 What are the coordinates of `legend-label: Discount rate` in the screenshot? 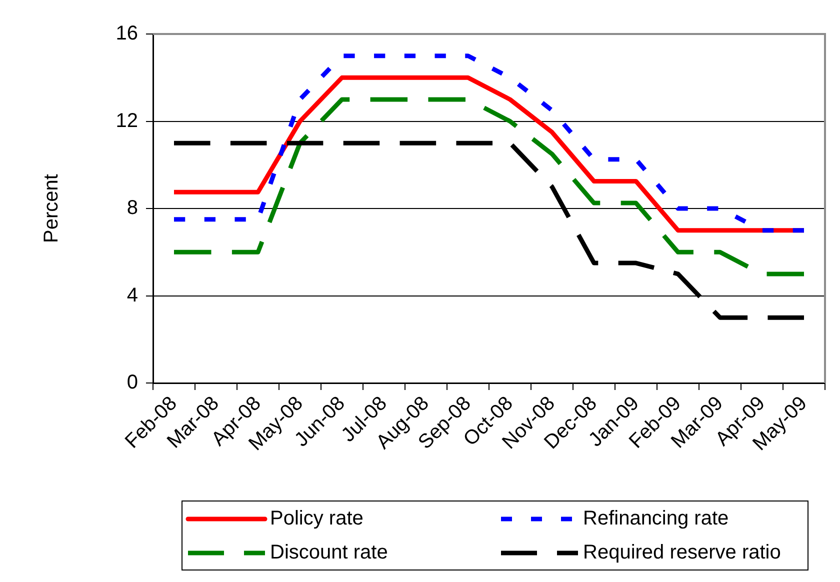 It's located at (329, 553).